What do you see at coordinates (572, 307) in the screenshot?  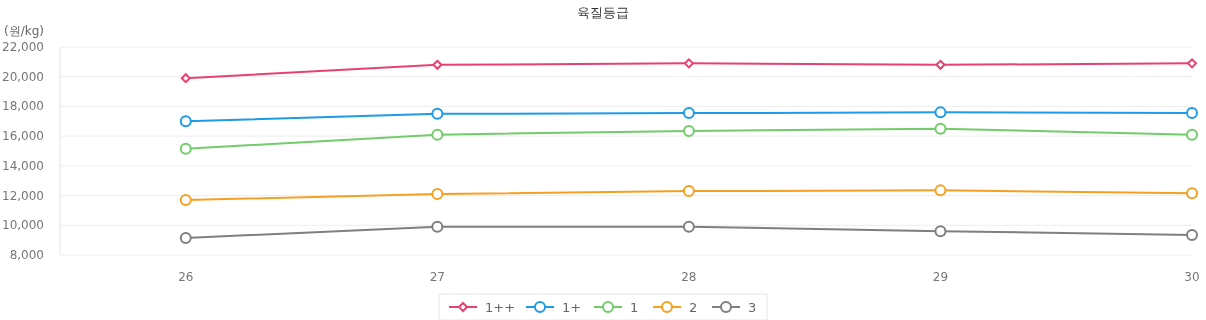 I see `legend-label: 1+` at bounding box center [572, 307].